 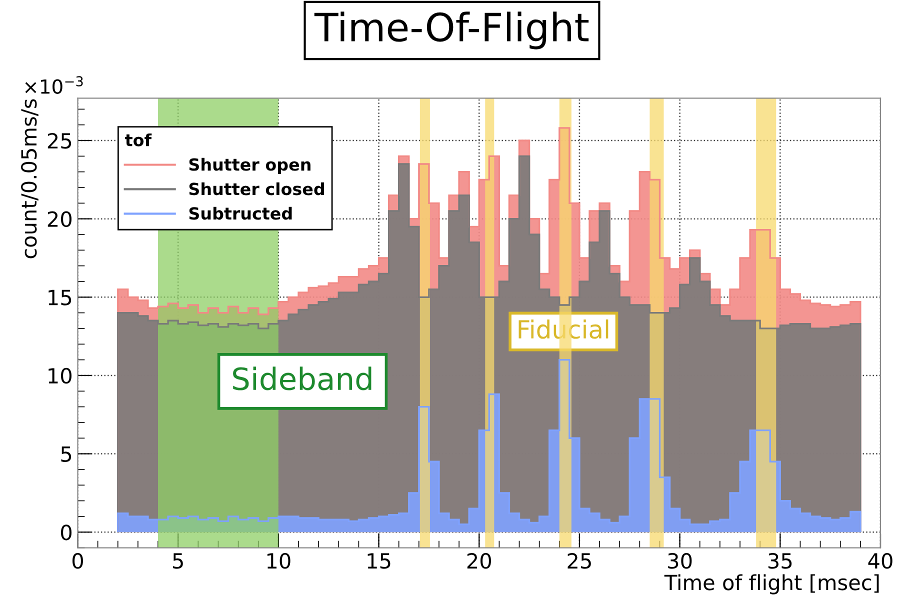 I want to click on x-tick-label: 25, so click(x=579, y=561).